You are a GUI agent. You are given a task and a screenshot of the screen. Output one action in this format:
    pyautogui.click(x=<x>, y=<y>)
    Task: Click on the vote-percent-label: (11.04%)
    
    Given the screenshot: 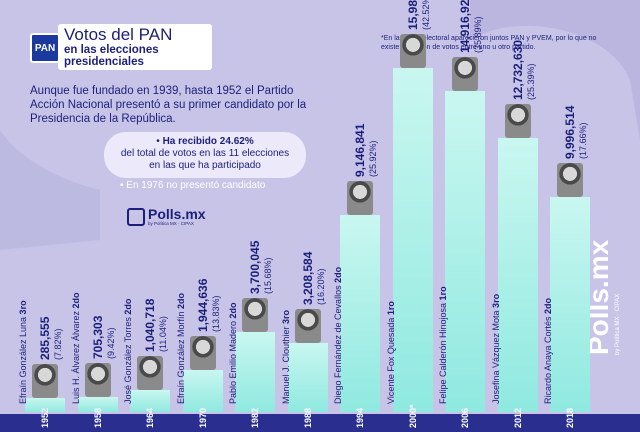 What is the action you would take?
    pyautogui.click(x=163, y=333)
    